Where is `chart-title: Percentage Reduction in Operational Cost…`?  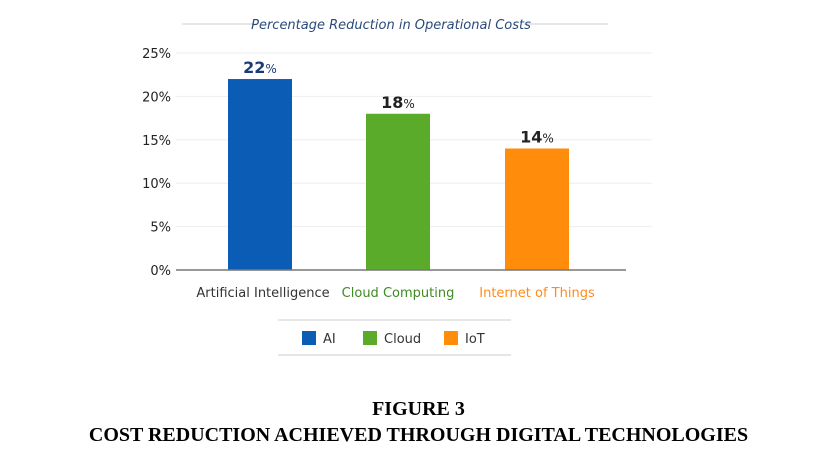 chart-title: Percentage Reduction in Operational Cost… is located at coordinates (391, 25).